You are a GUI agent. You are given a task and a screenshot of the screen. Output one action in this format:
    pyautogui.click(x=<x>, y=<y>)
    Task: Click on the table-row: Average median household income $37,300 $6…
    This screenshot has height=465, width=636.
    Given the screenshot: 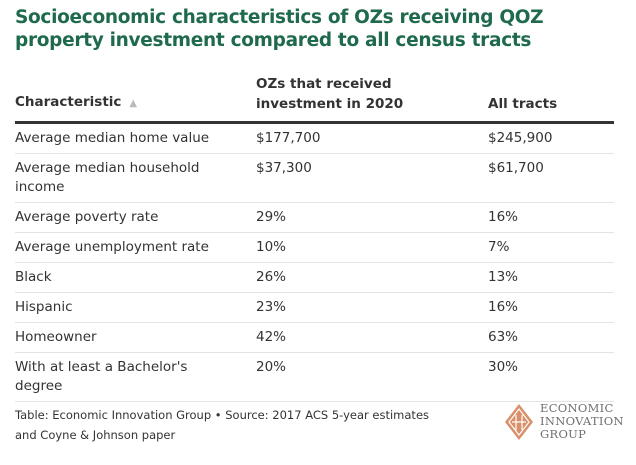 What is the action you would take?
    pyautogui.click(x=314, y=178)
    